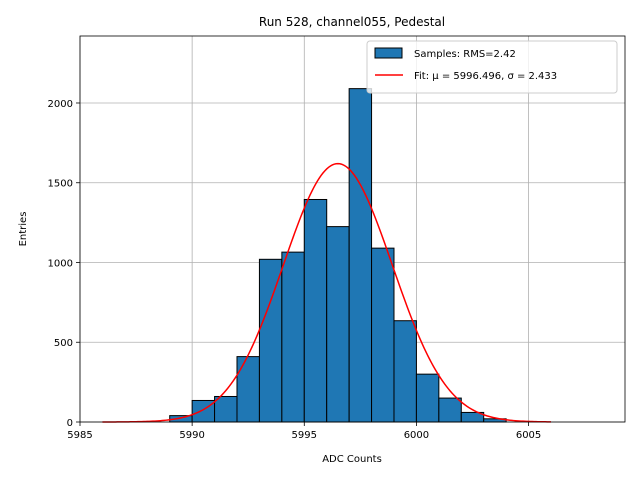 The image size is (640, 480). What do you see at coordinates (465, 54) in the screenshot?
I see `legend-label-samples: Samples: RMS=2.42` at bounding box center [465, 54].